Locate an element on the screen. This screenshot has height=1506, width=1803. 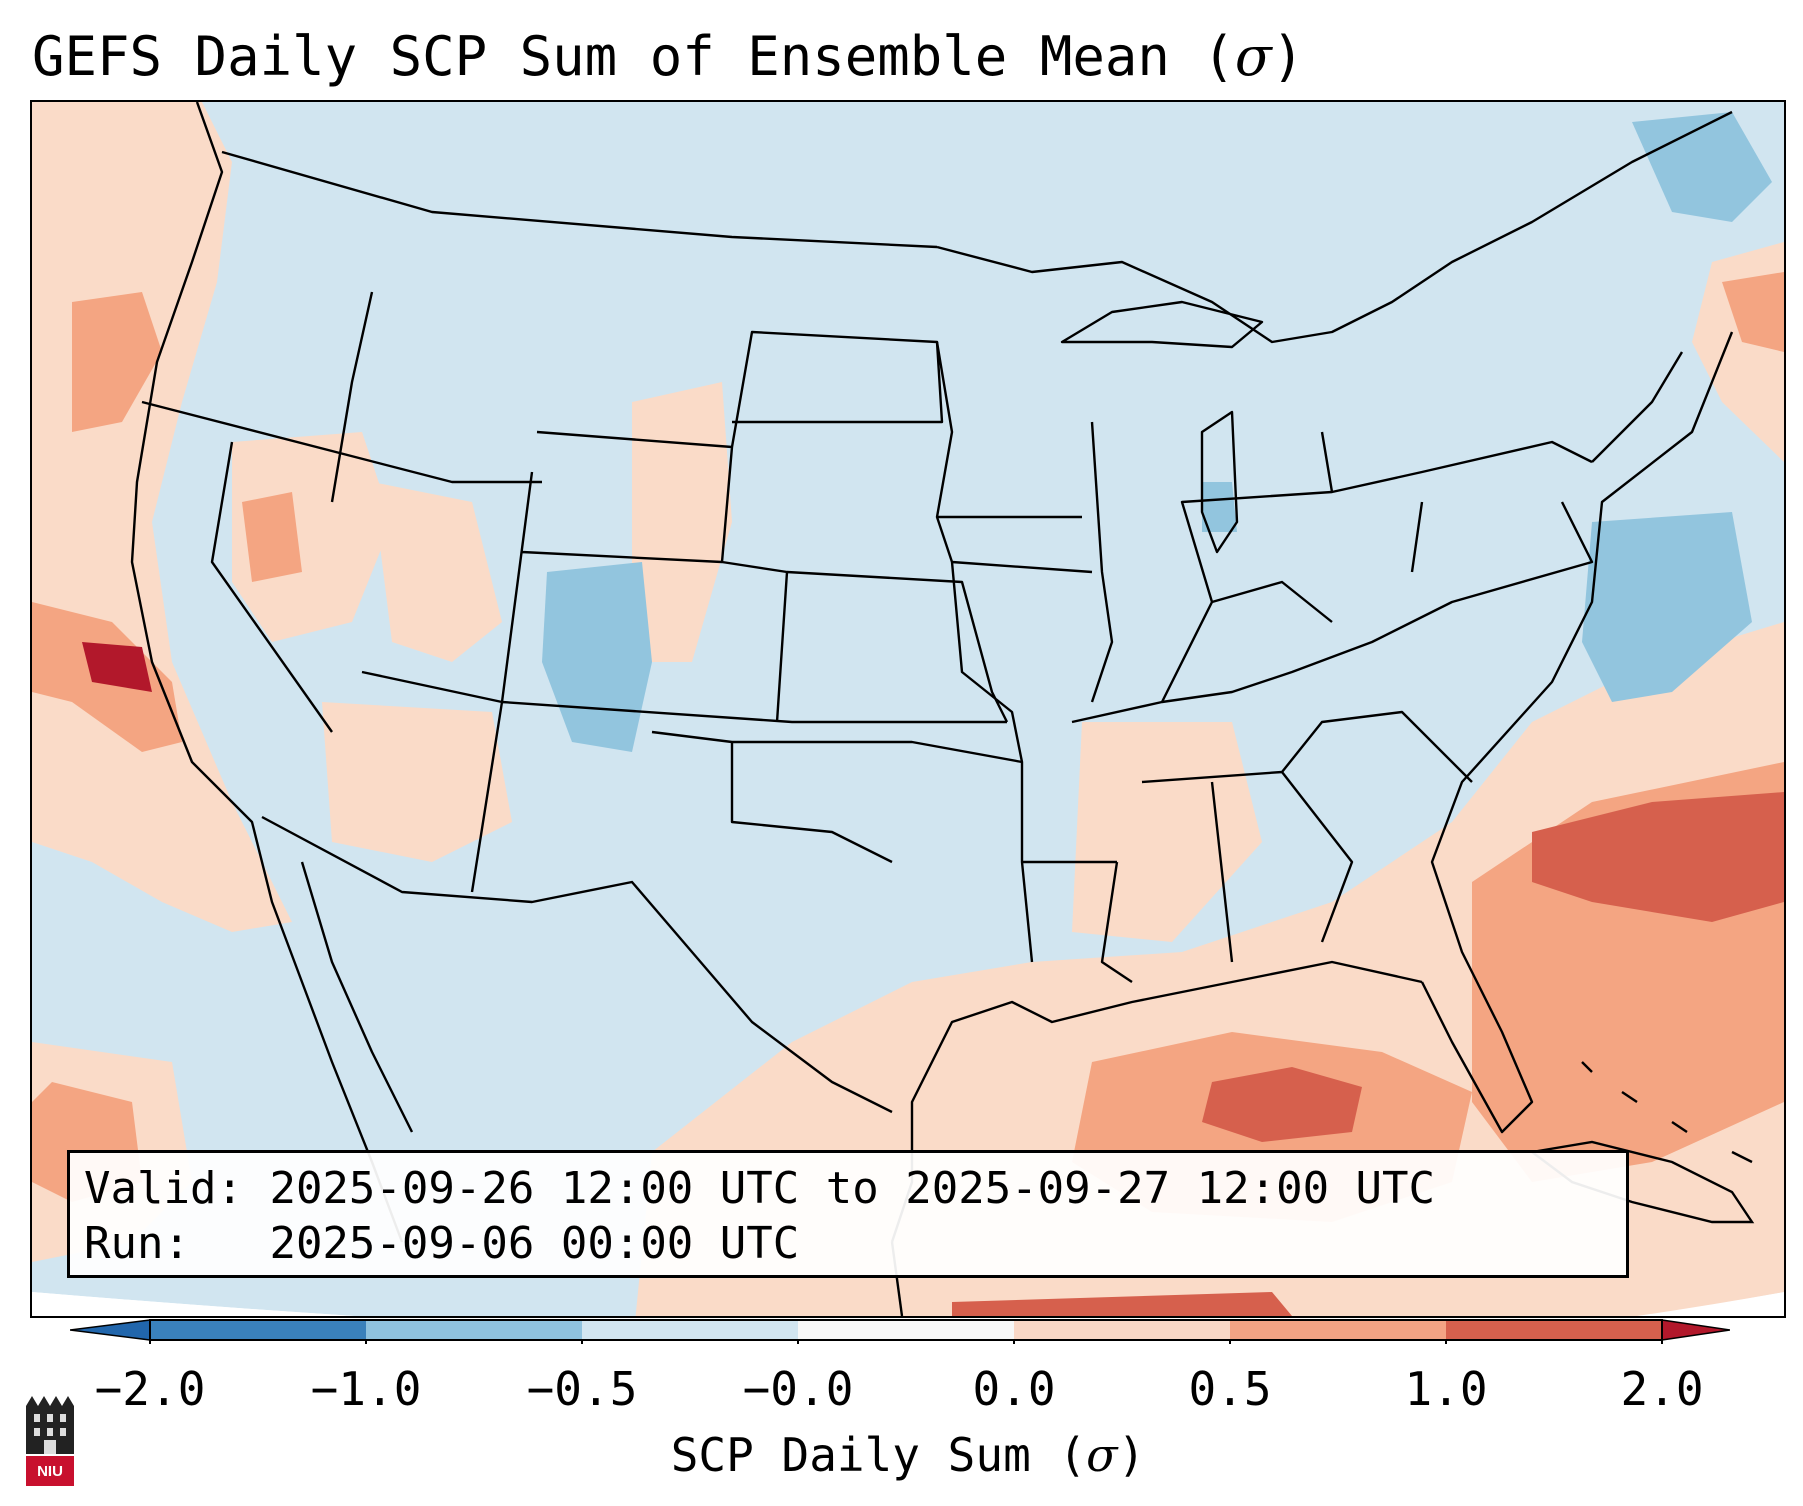
socal-extreme is located at coordinates (117, 667).